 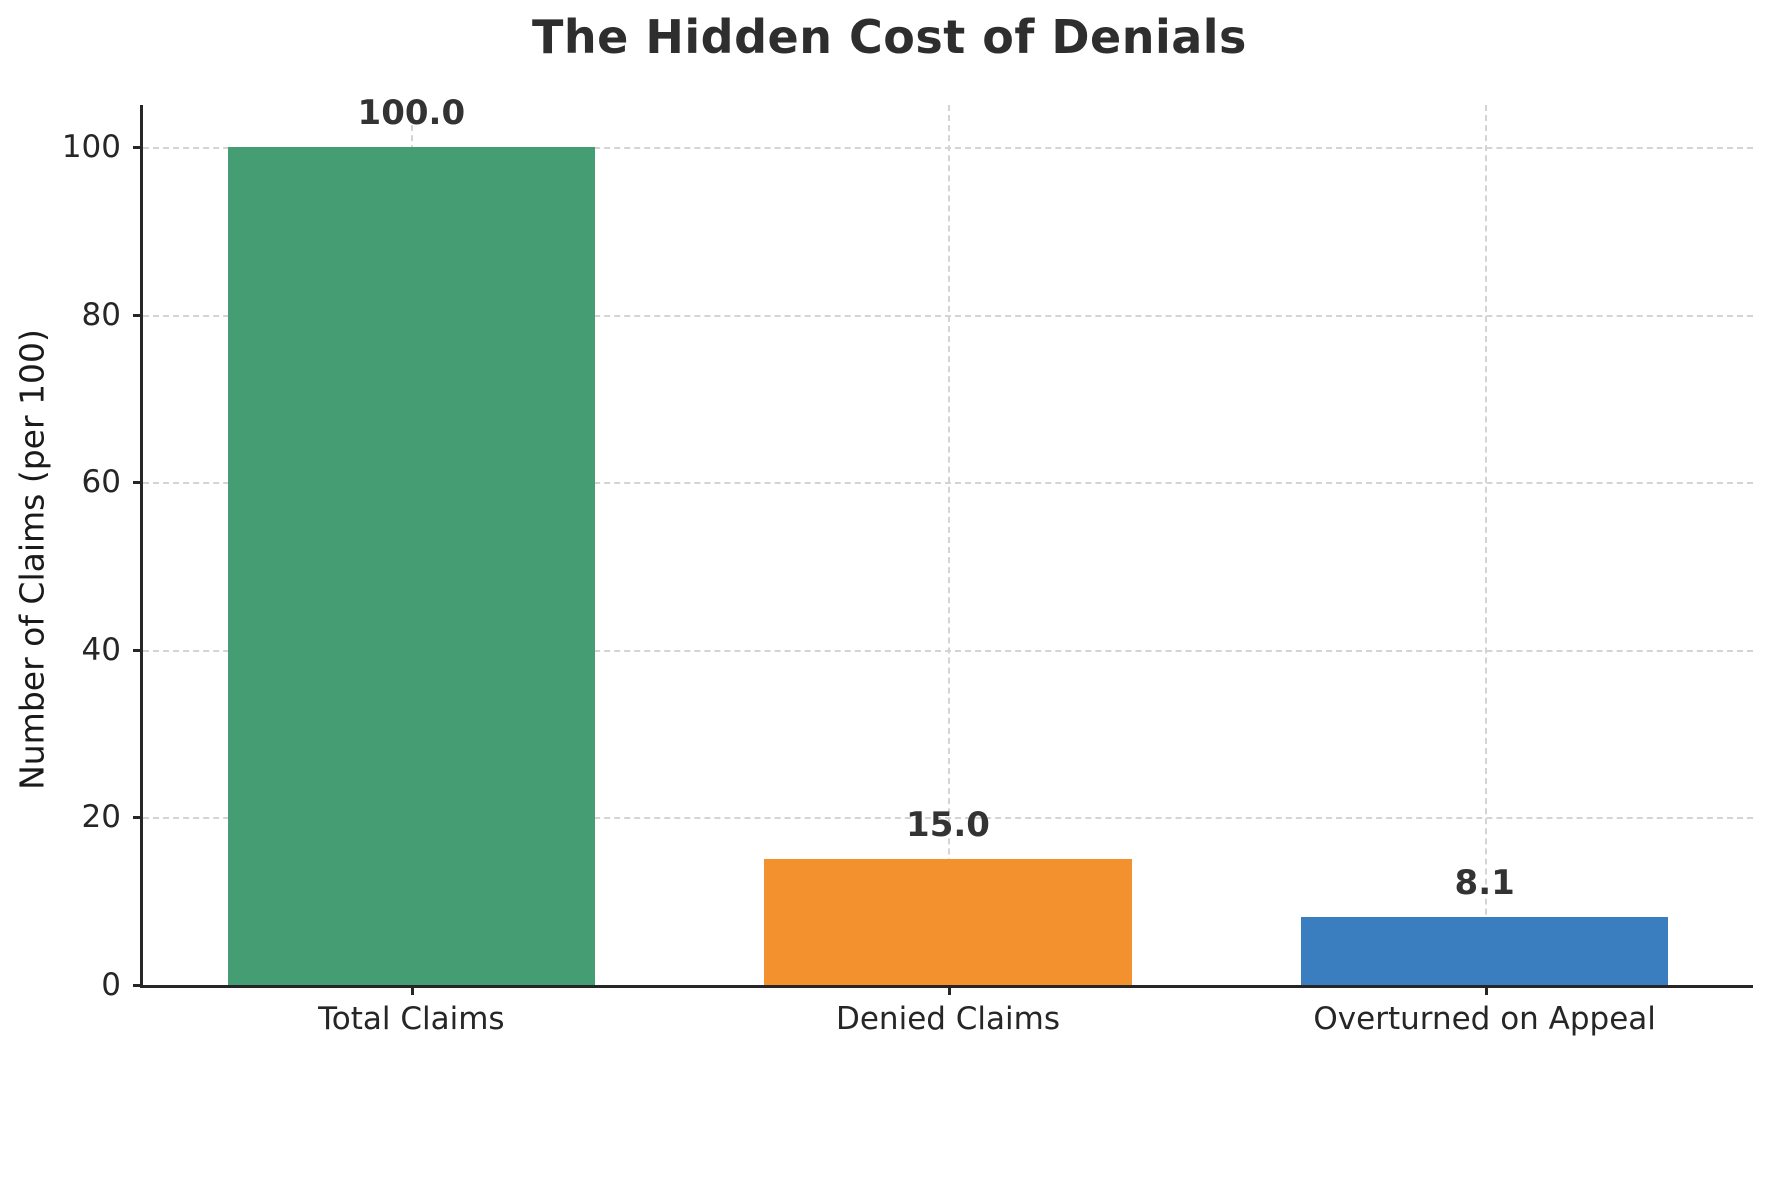 What do you see at coordinates (101, 314) in the screenshot?
I see `y-tick-label: 80` at bounding box center [101, 314].